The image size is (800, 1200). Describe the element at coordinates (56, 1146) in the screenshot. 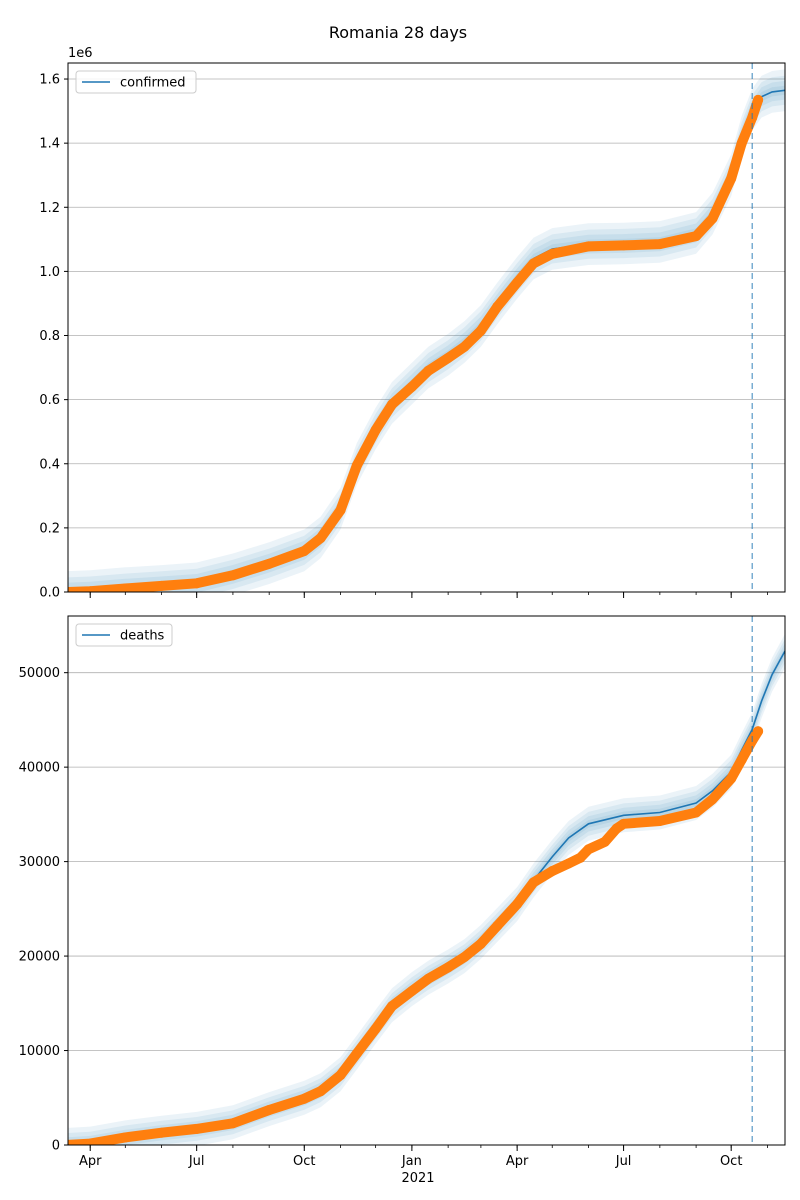

I see `y-tick-label: 0` at that location.